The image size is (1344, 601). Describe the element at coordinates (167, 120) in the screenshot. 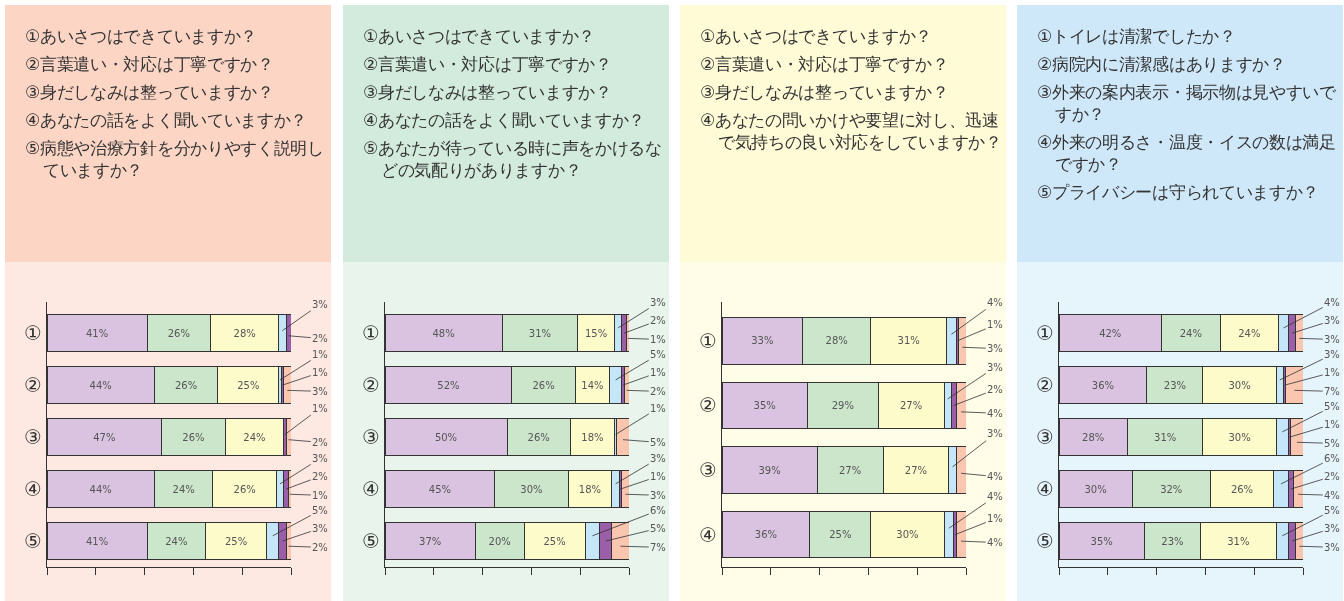

I see `text: ④あなたの話をよく聞いていますか？` at that location.